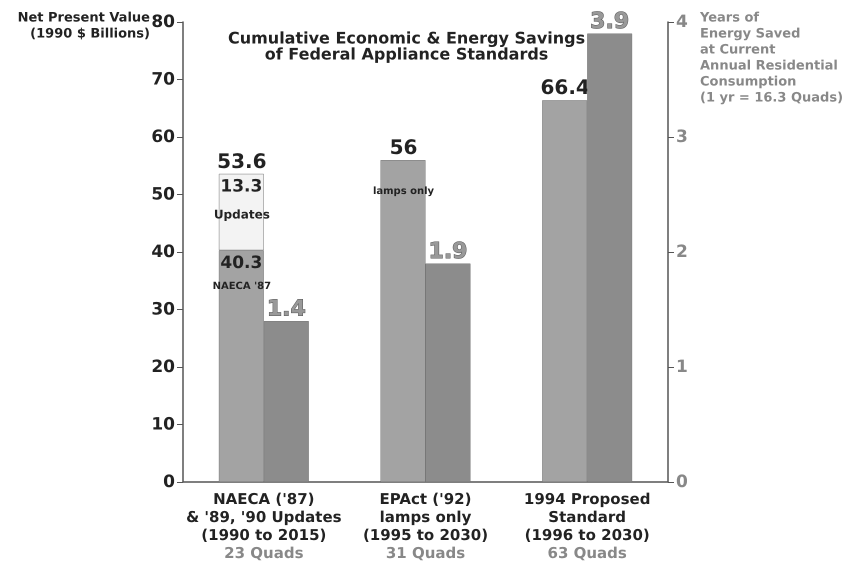 This screenshot has height=570, width=860. I want to click on y-tick-label: 40, so click(163, 252).